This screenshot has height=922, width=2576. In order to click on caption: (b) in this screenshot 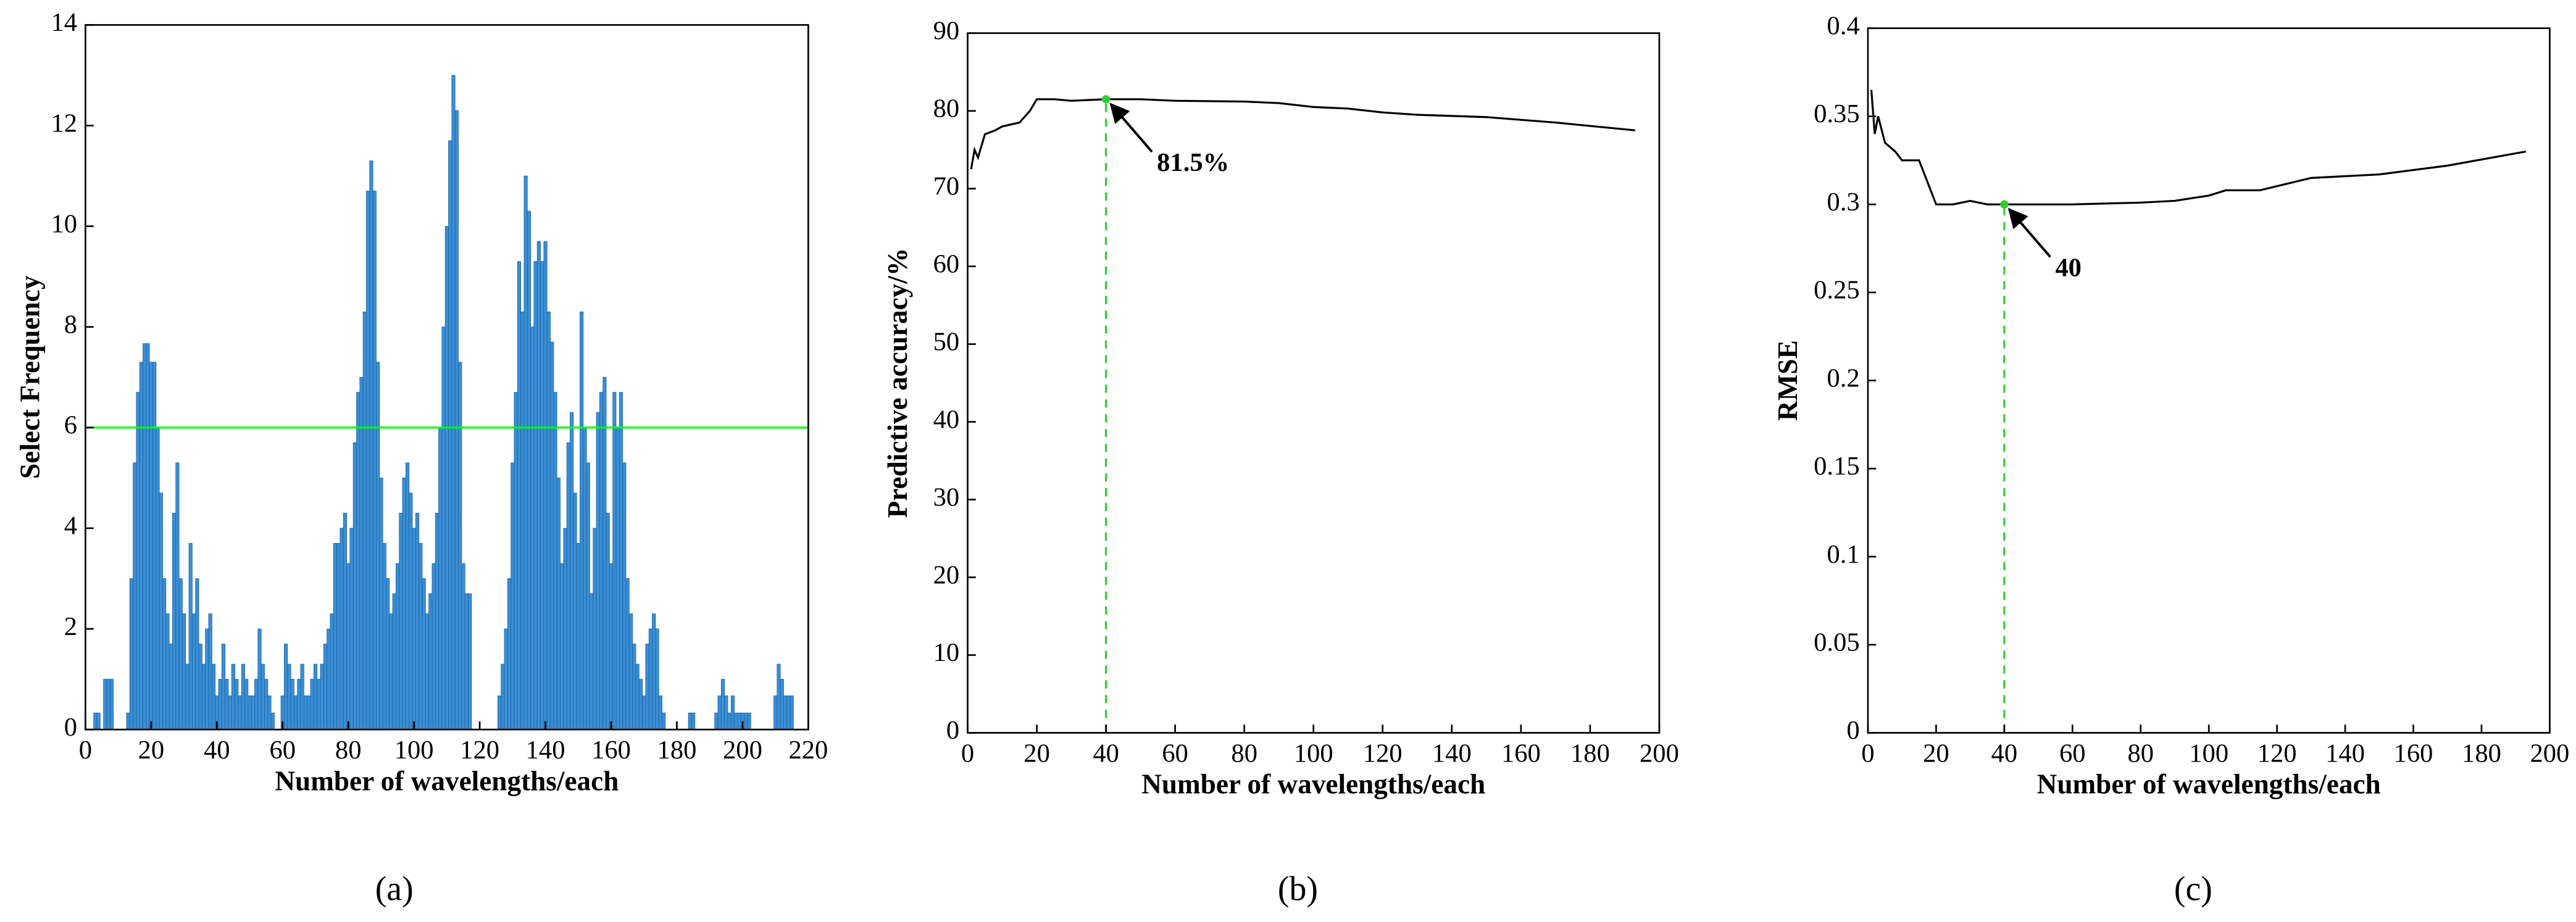, I will do `click(1298, 889)`.